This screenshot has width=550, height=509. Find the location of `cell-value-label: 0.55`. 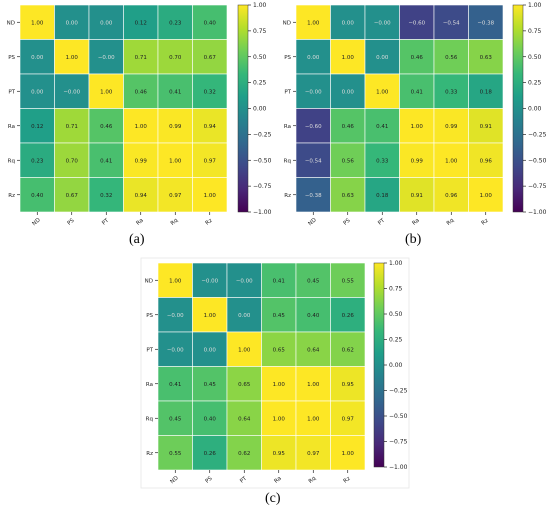

cell-value-label: 0.55 is located at coordinates (348, 281).